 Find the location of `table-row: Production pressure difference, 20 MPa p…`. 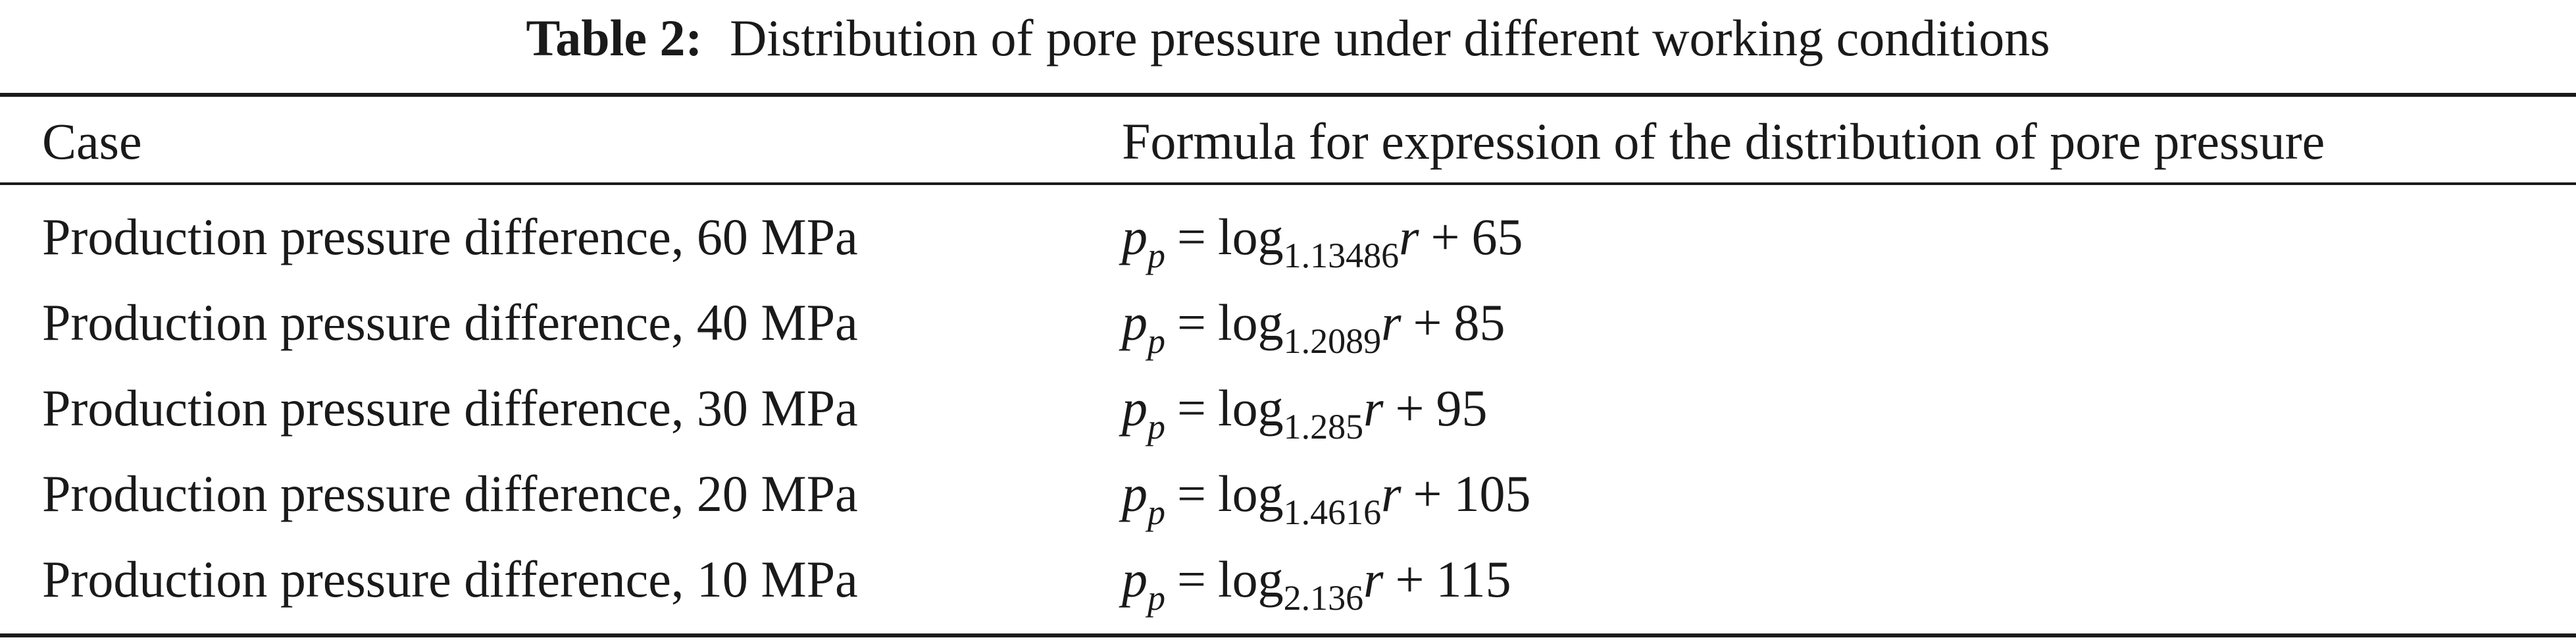

table-row: Production pressure difference, 20 MPa p… is located at coordinates (1288, 494).